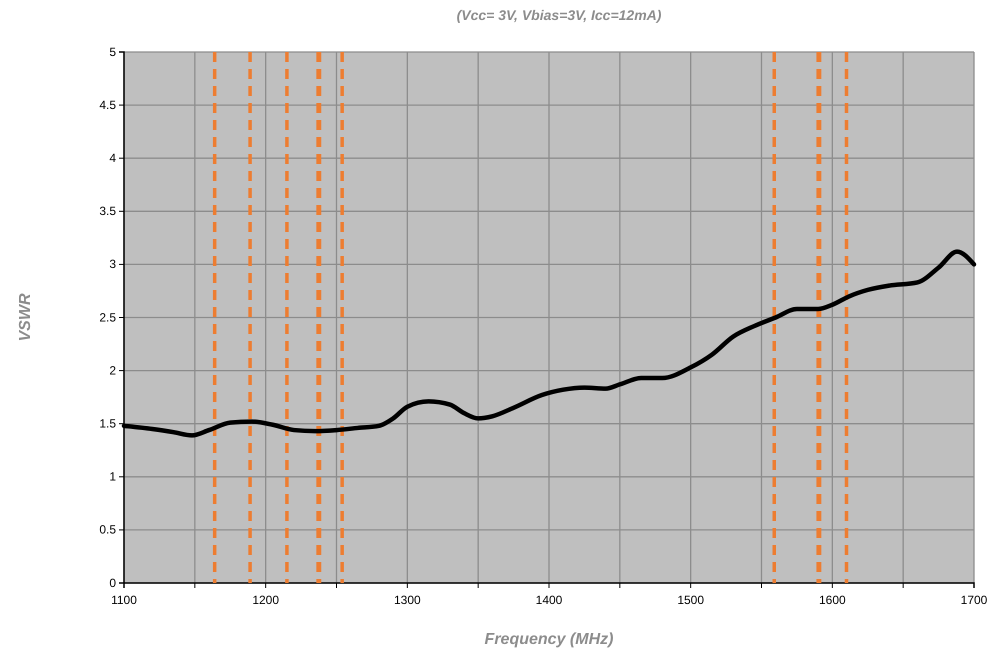  I want to click on x-tick-label: 1100, so click(124, 600).